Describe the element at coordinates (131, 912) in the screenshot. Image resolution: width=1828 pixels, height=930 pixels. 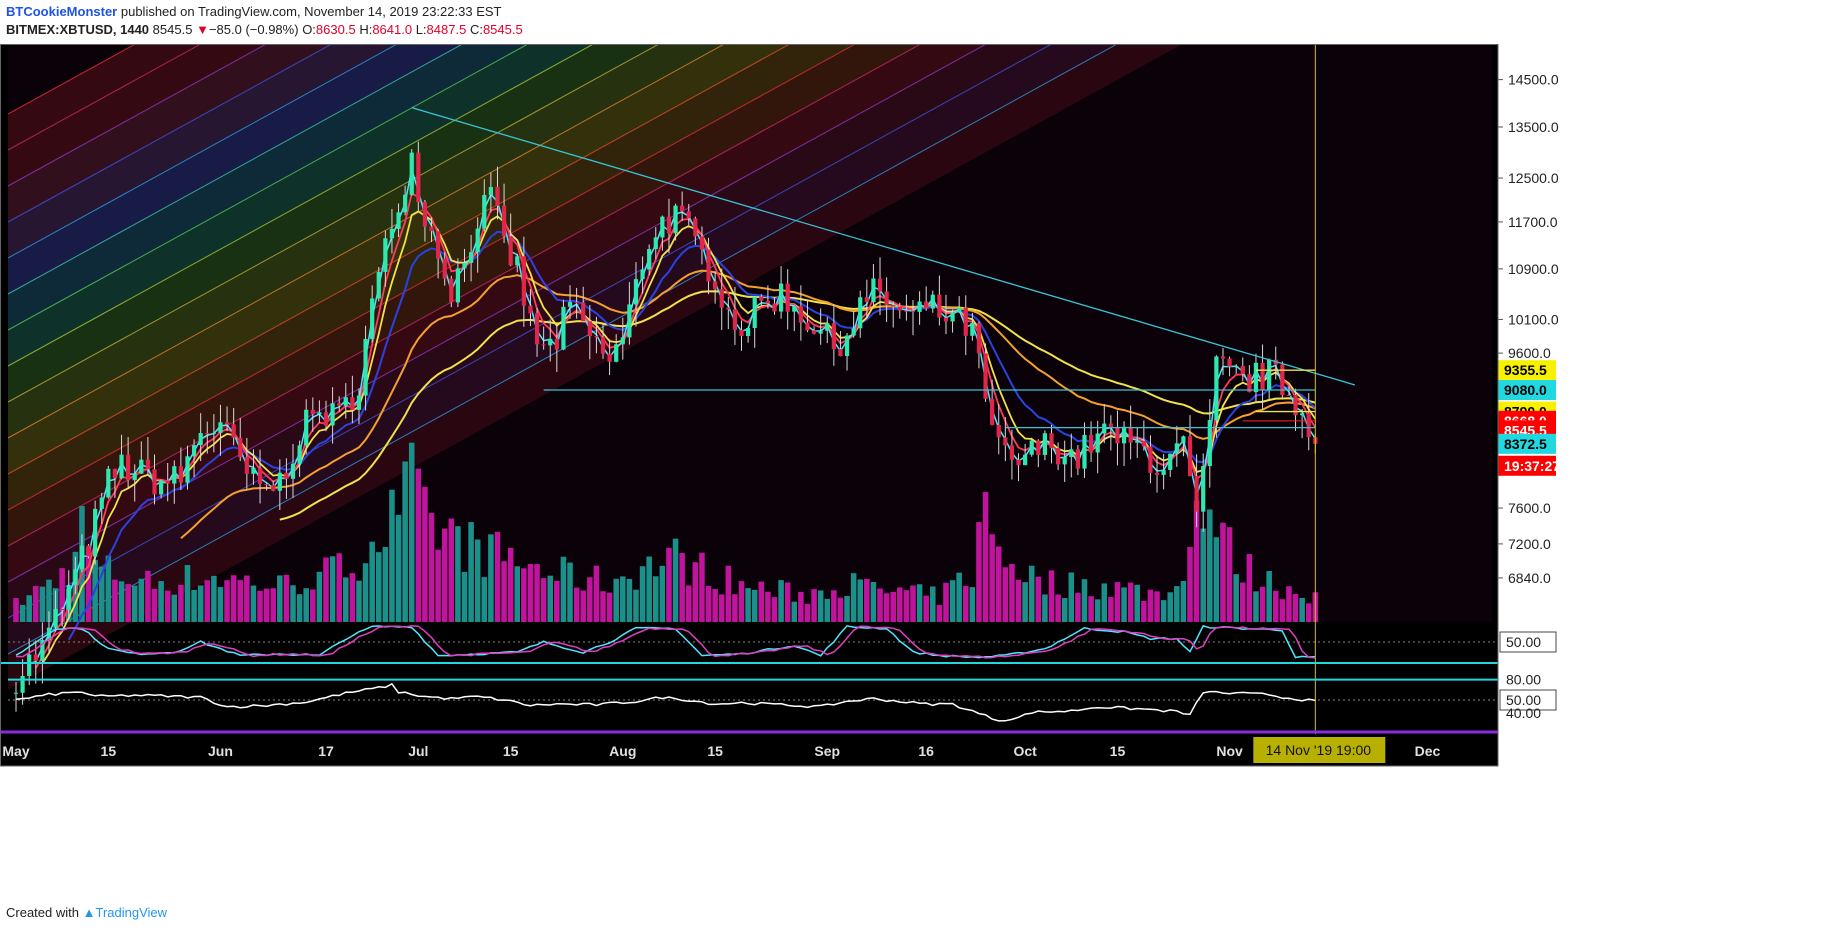
I see `tradingview-brand: TradingView` at that location.